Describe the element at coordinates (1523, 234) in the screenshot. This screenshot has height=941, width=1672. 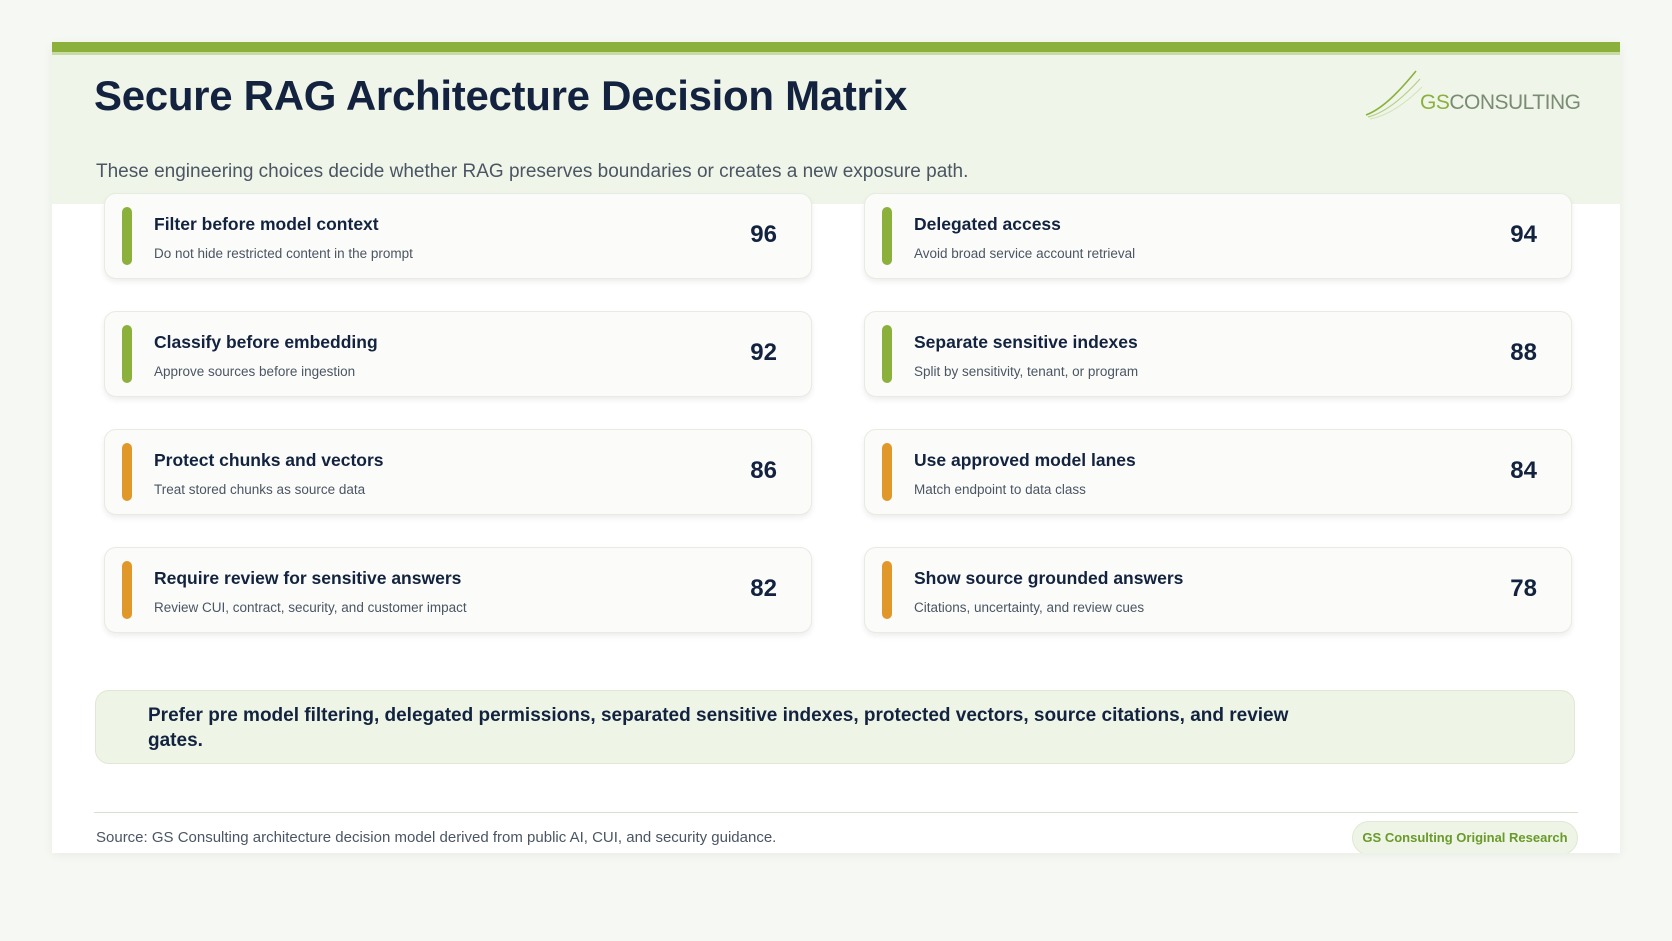
I see `card-score: 94` at that location.